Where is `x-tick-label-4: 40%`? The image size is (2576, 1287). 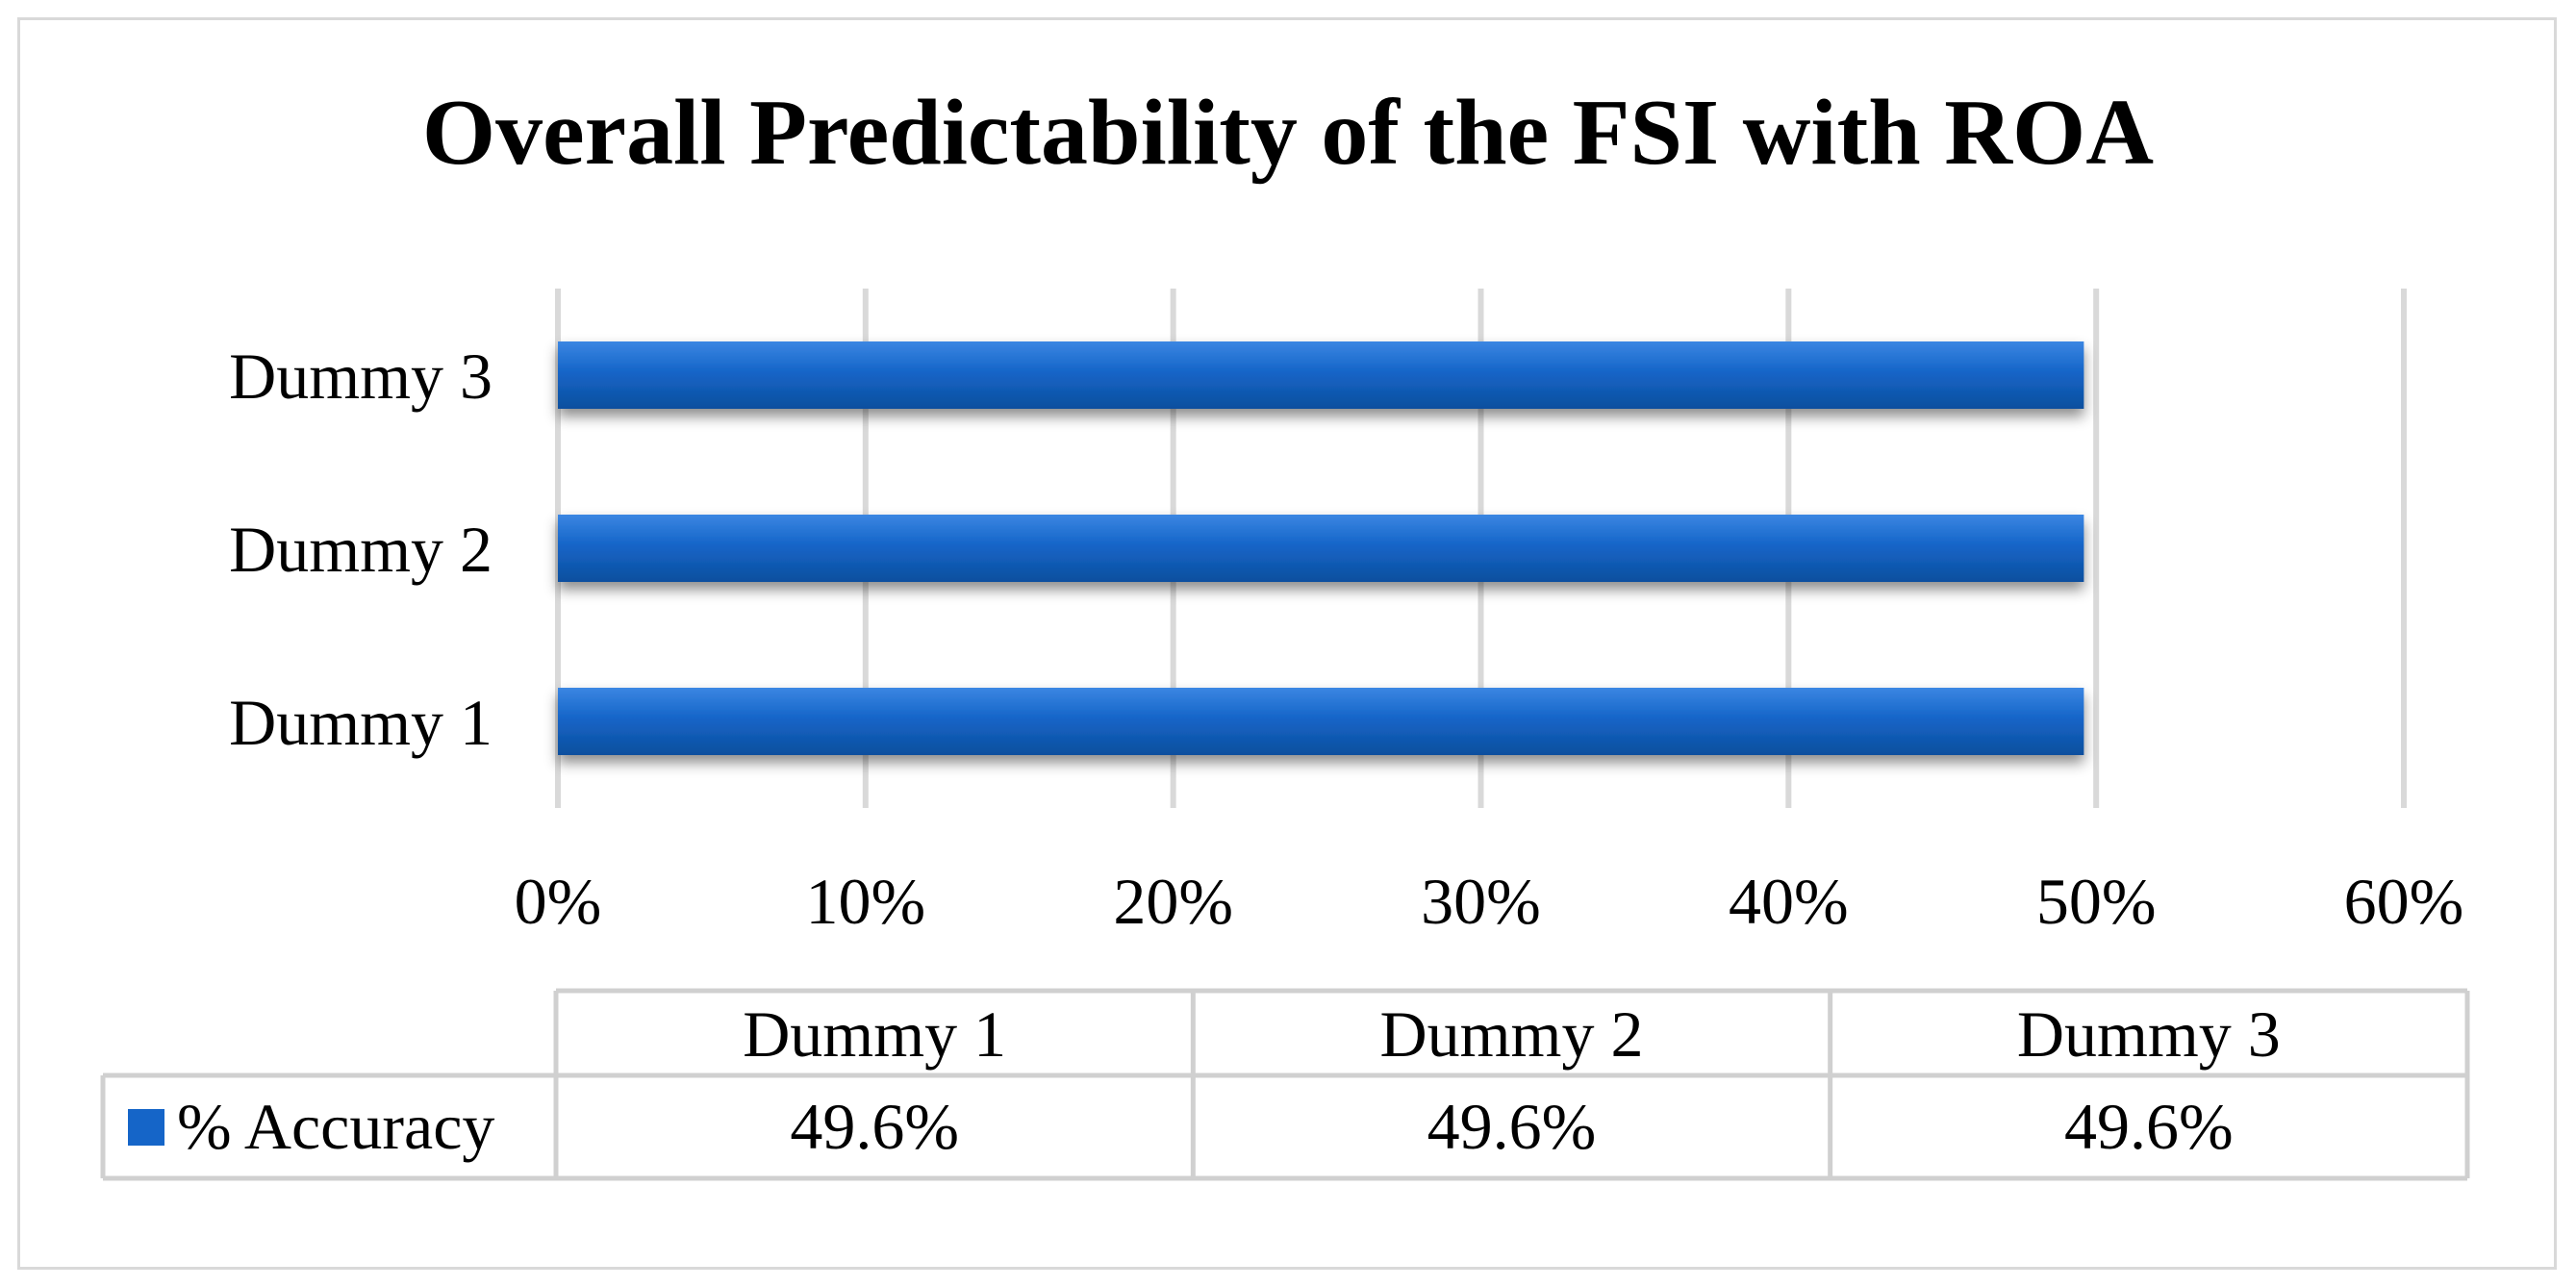
x-tick-label-4: 40% is located at coordinates (1789, 902).